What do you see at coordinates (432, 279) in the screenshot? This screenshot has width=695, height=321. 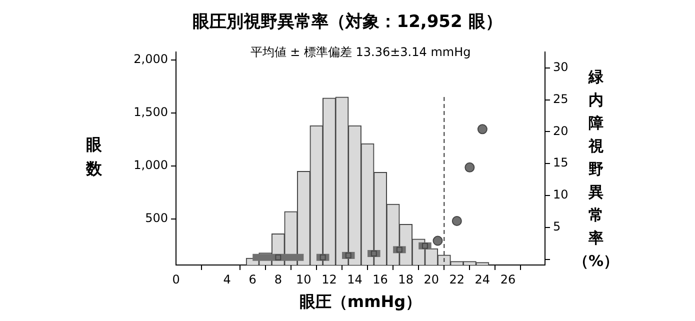 I see `x-tick-label: 20` at bounding box center [432, 279].